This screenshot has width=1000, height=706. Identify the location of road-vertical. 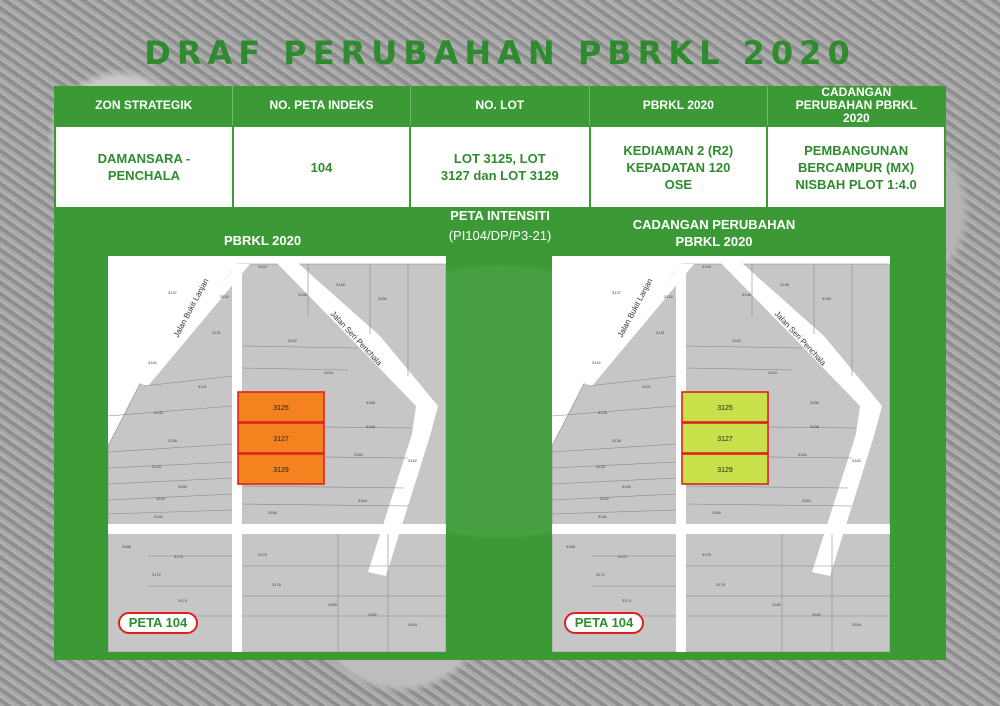
(681, 458).